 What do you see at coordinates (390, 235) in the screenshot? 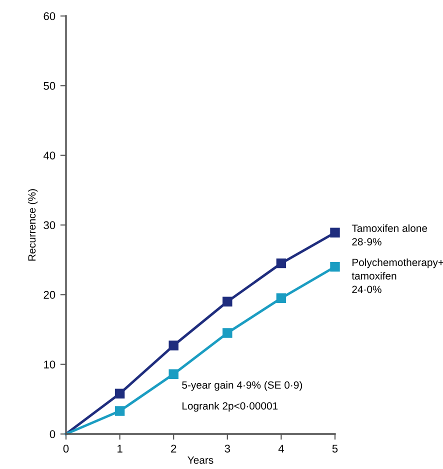
I see `series-label: Tamoxifen alone 28·9%` at bounding box center [390, 235].